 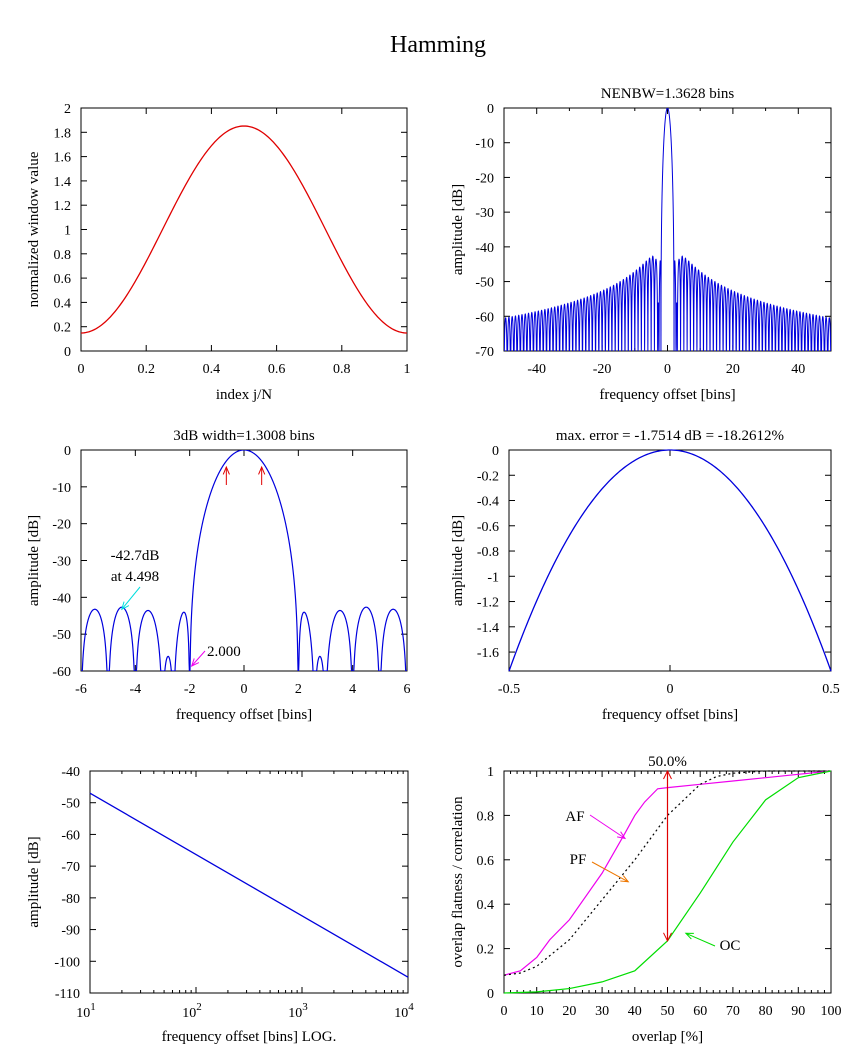 I want to click on x-tick-label: 100, so click(x=831, y=1011).